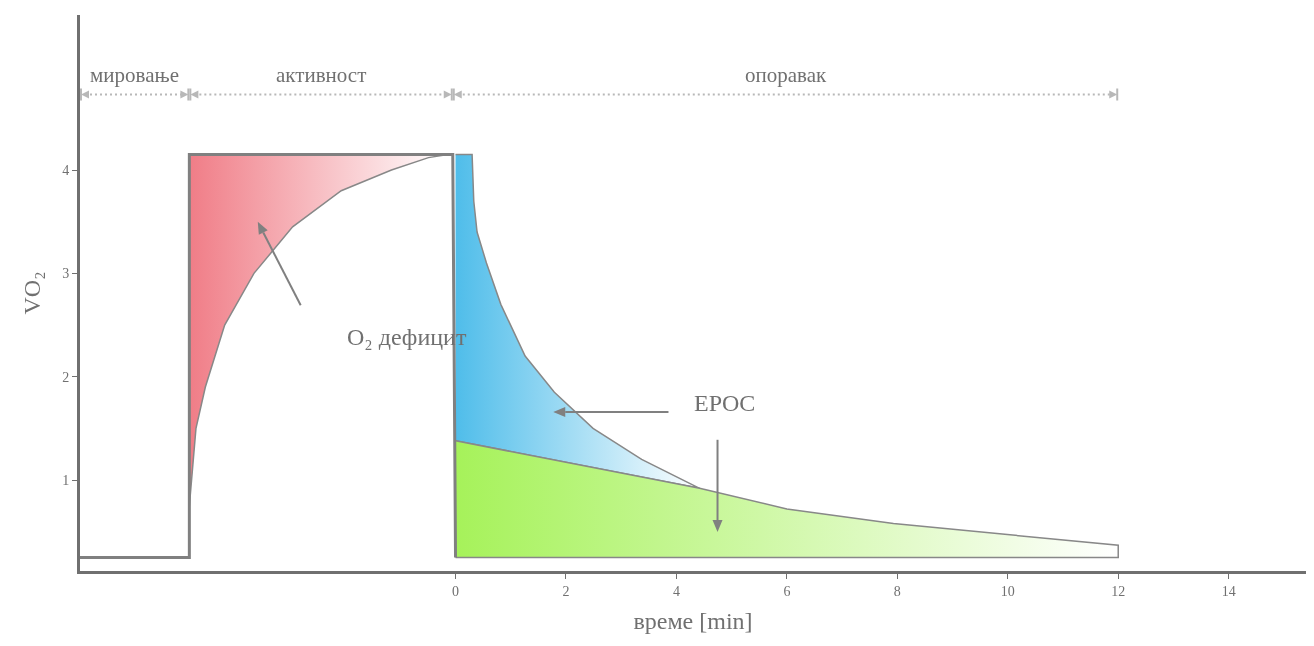 The height and width of the screenshot is (646, 1314). I want to click on annotation: опоравак, so click(786, 75).